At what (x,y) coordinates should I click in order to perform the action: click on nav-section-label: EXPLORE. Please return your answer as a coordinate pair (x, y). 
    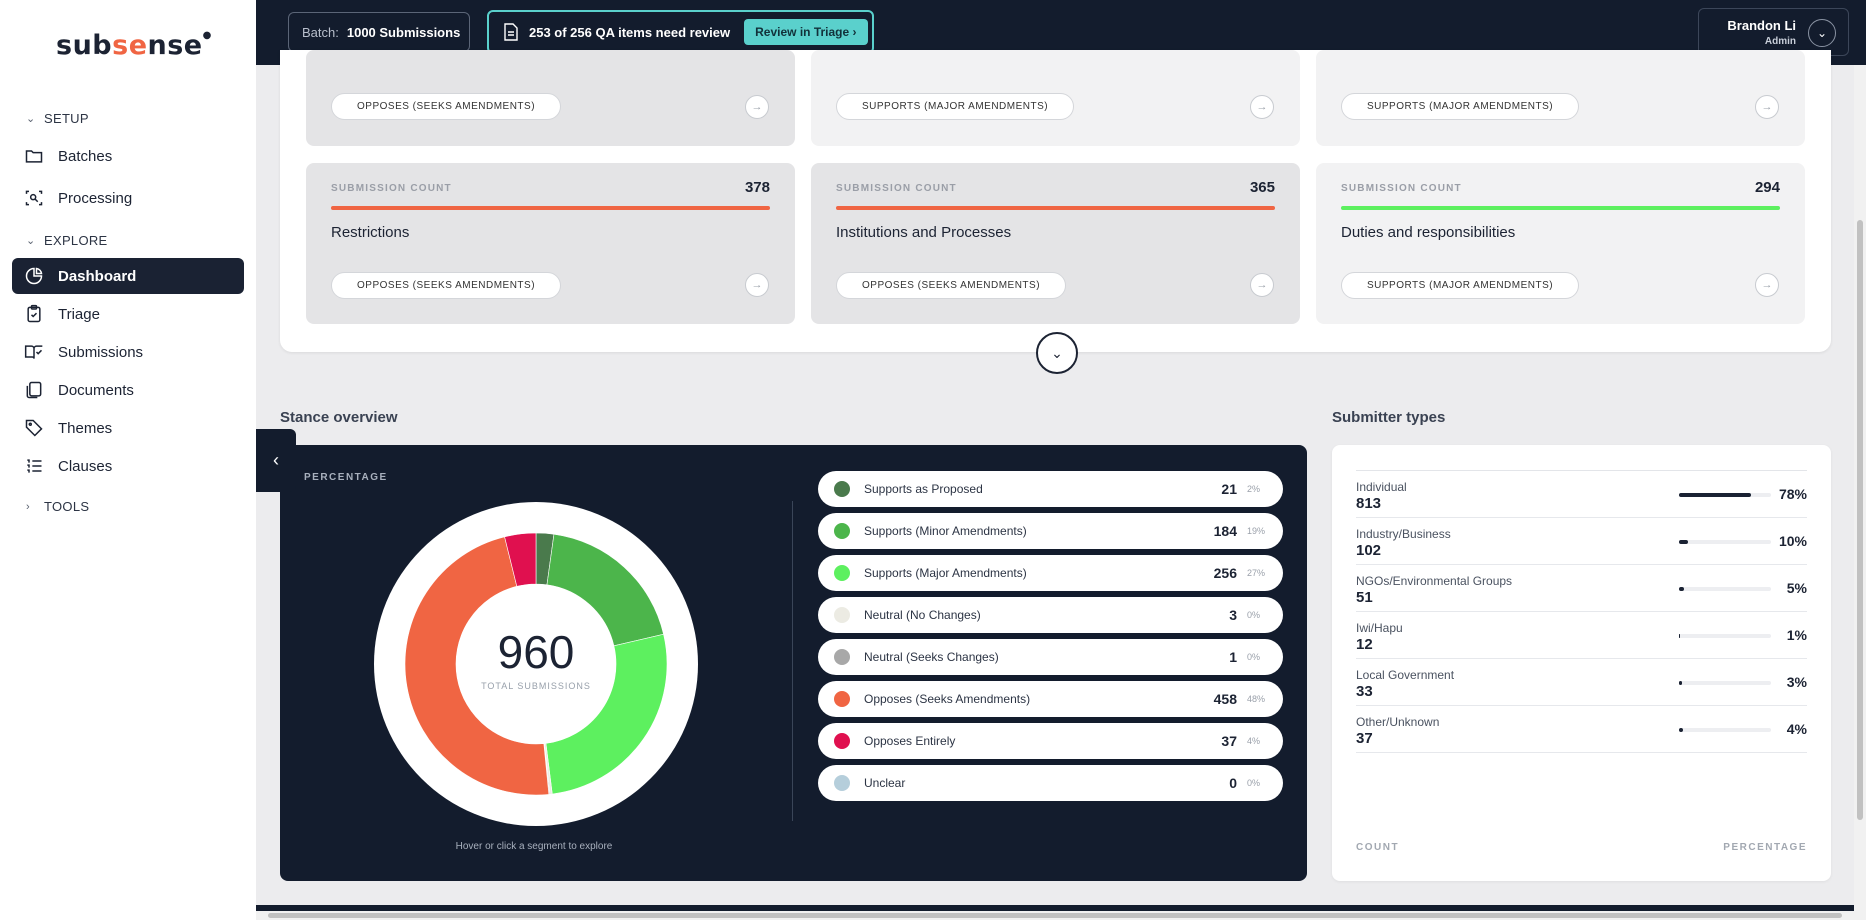
    Looking at the image, I should click on (76, 240).